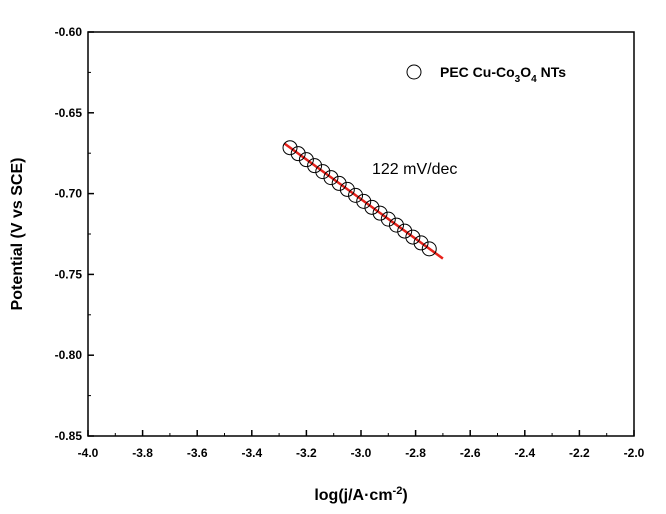  What do you see at coordinates (88, 453) in the screenshot?
I see `x-tick-label: -4.0` at bounding box center [88, 453].